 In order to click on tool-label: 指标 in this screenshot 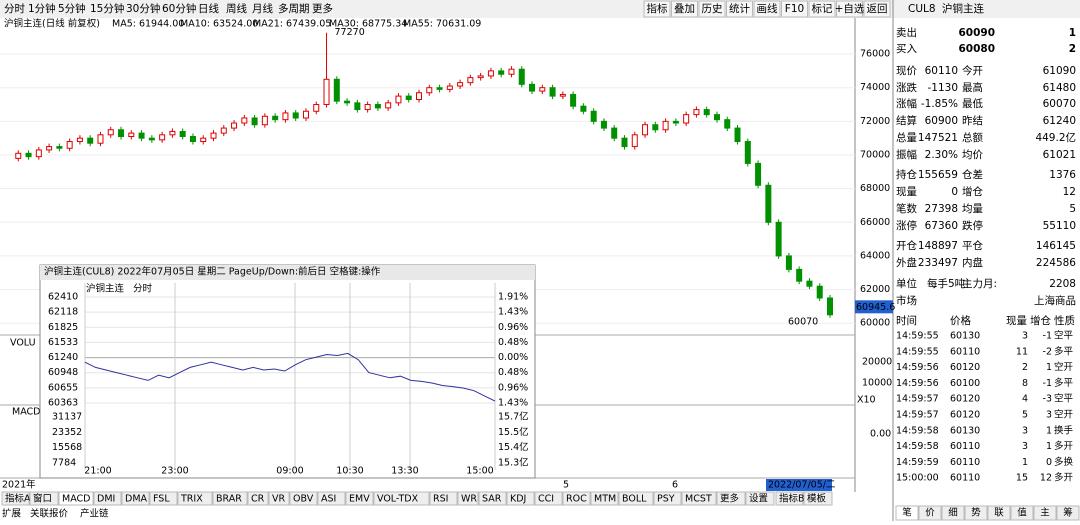, I will do `click(657, 8)`.